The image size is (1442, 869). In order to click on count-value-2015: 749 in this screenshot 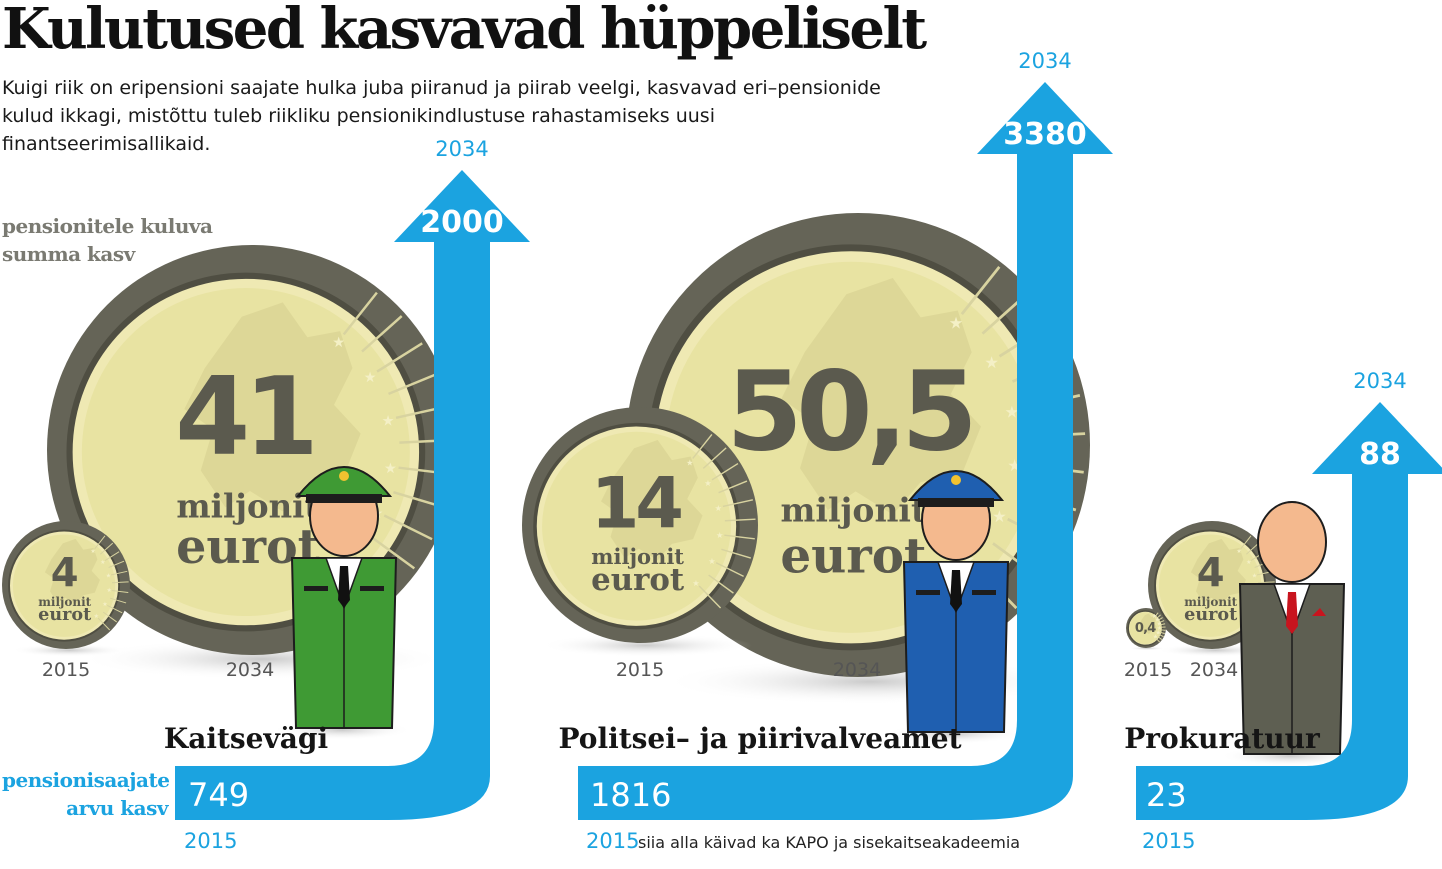, I will do `click(218, 795)`.